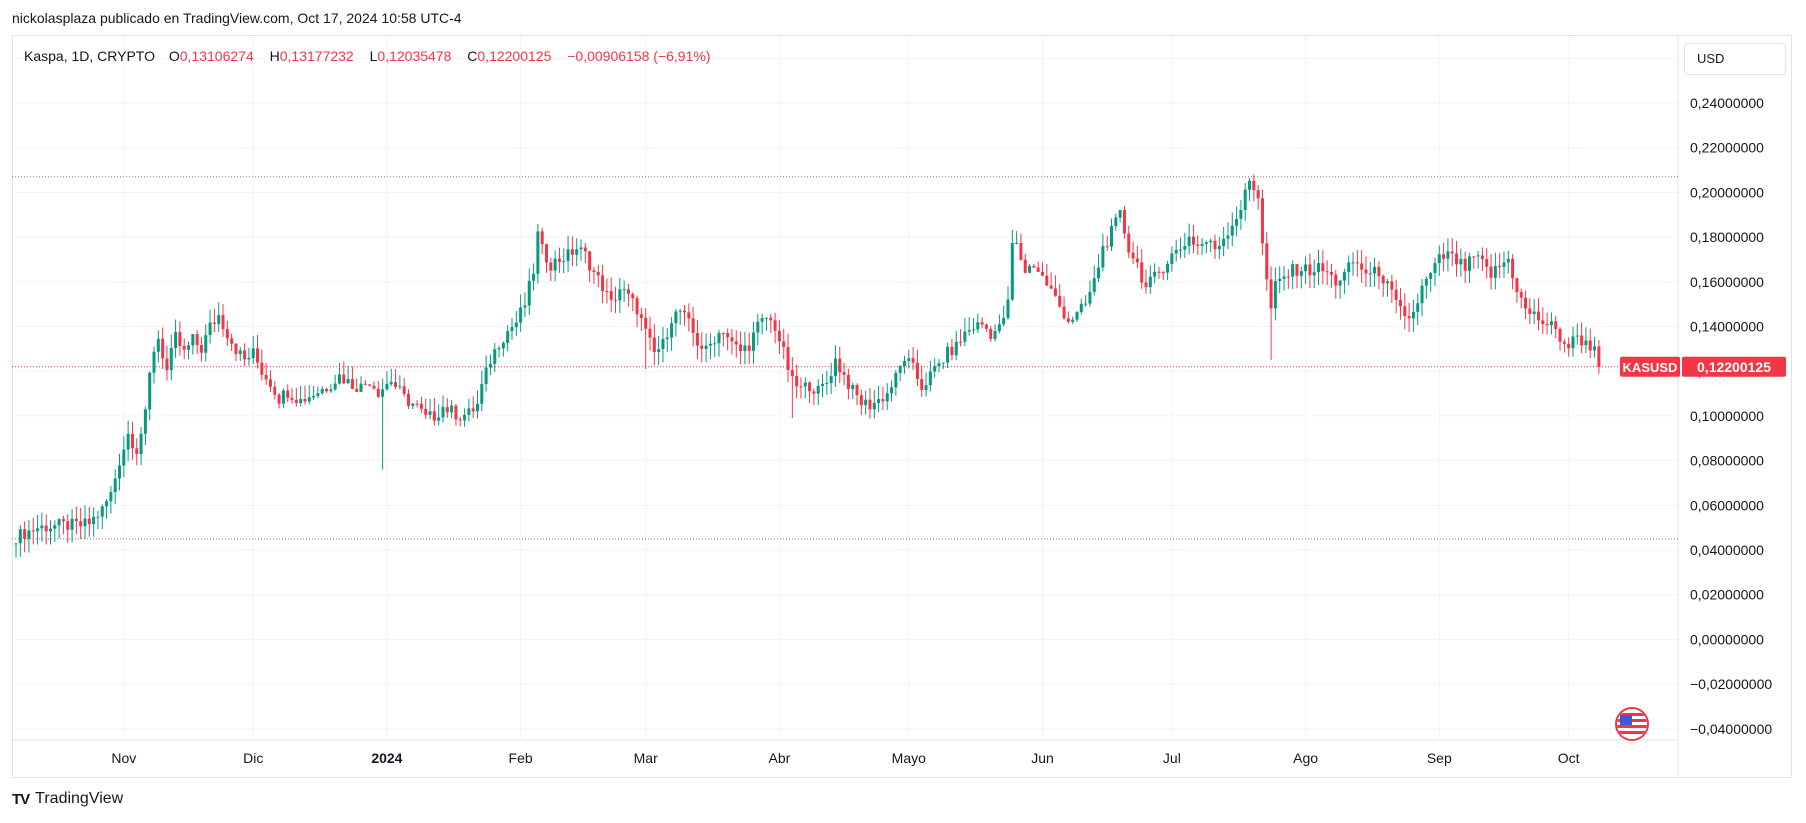 This screenshot has height=823, width=1806. Describe the element at coordinates (1735, 59) in the screenshot. I see `currency-button: USD` at that location.